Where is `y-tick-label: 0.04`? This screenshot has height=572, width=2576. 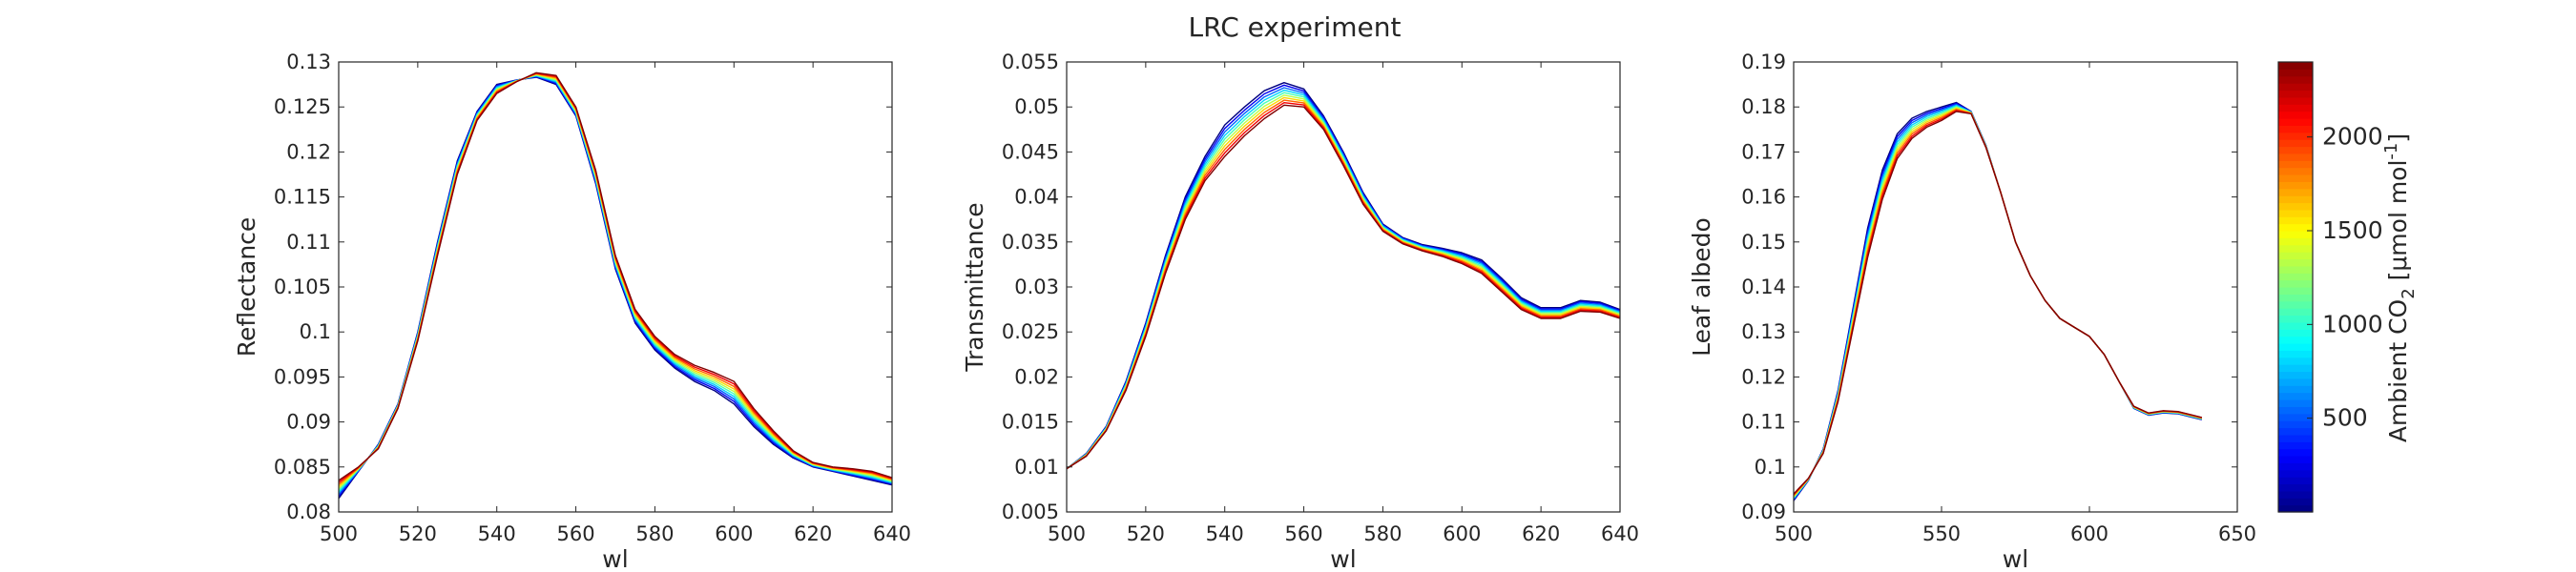
y-tick-label: 0.04 is located at coordinates (1036, 197).